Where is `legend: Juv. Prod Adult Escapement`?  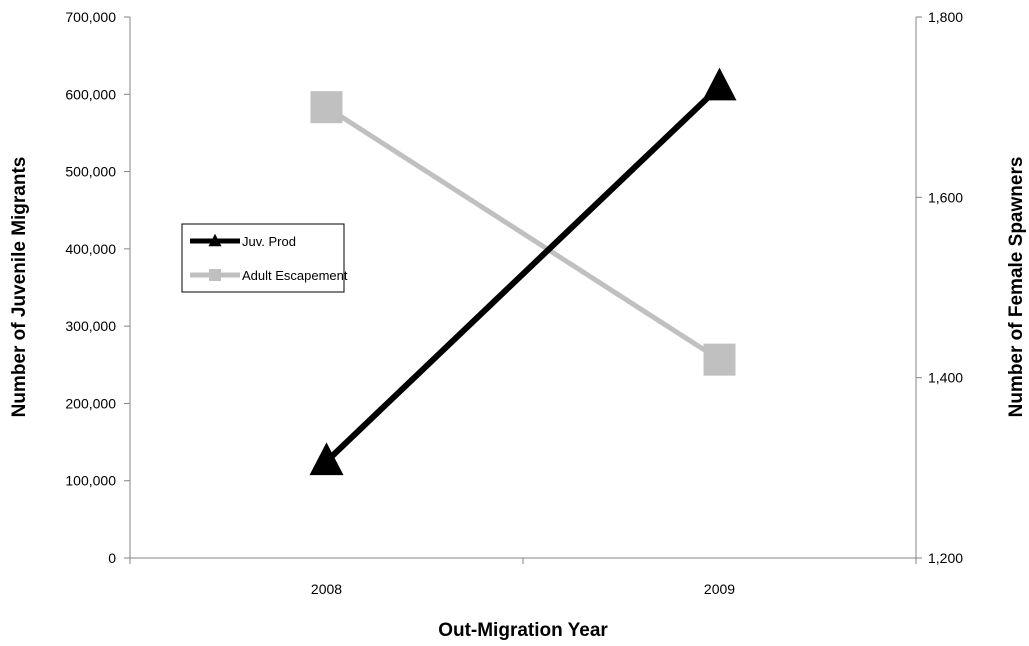 legend: Juv. Prod Adult Escapement is located at coordinates (264, 258).